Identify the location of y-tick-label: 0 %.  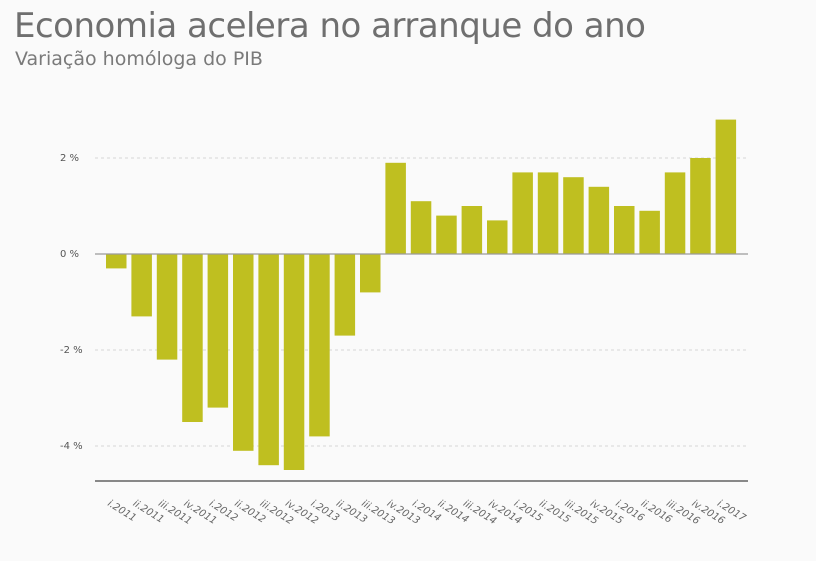
(69, 254).